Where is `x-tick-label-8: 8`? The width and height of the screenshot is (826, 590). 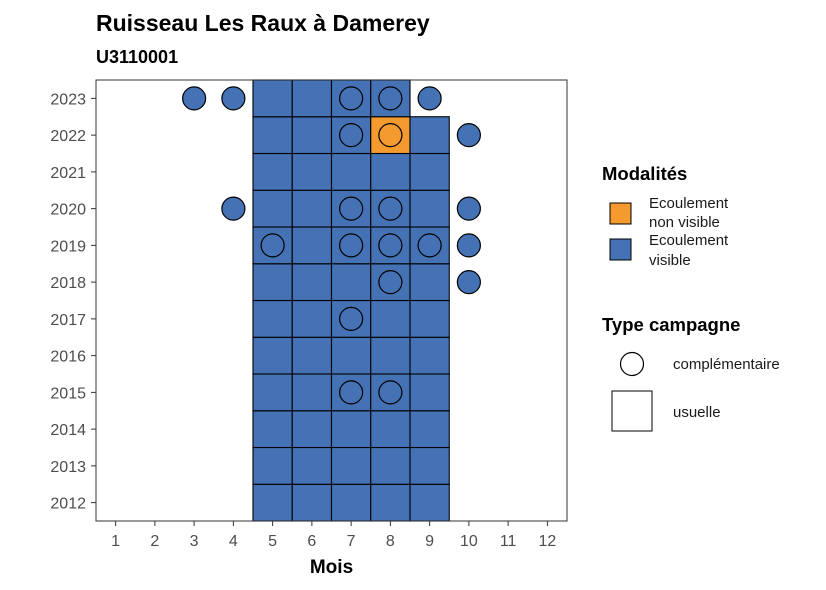
x-tick-label-8: 8 is located at coordinates (390, 541).